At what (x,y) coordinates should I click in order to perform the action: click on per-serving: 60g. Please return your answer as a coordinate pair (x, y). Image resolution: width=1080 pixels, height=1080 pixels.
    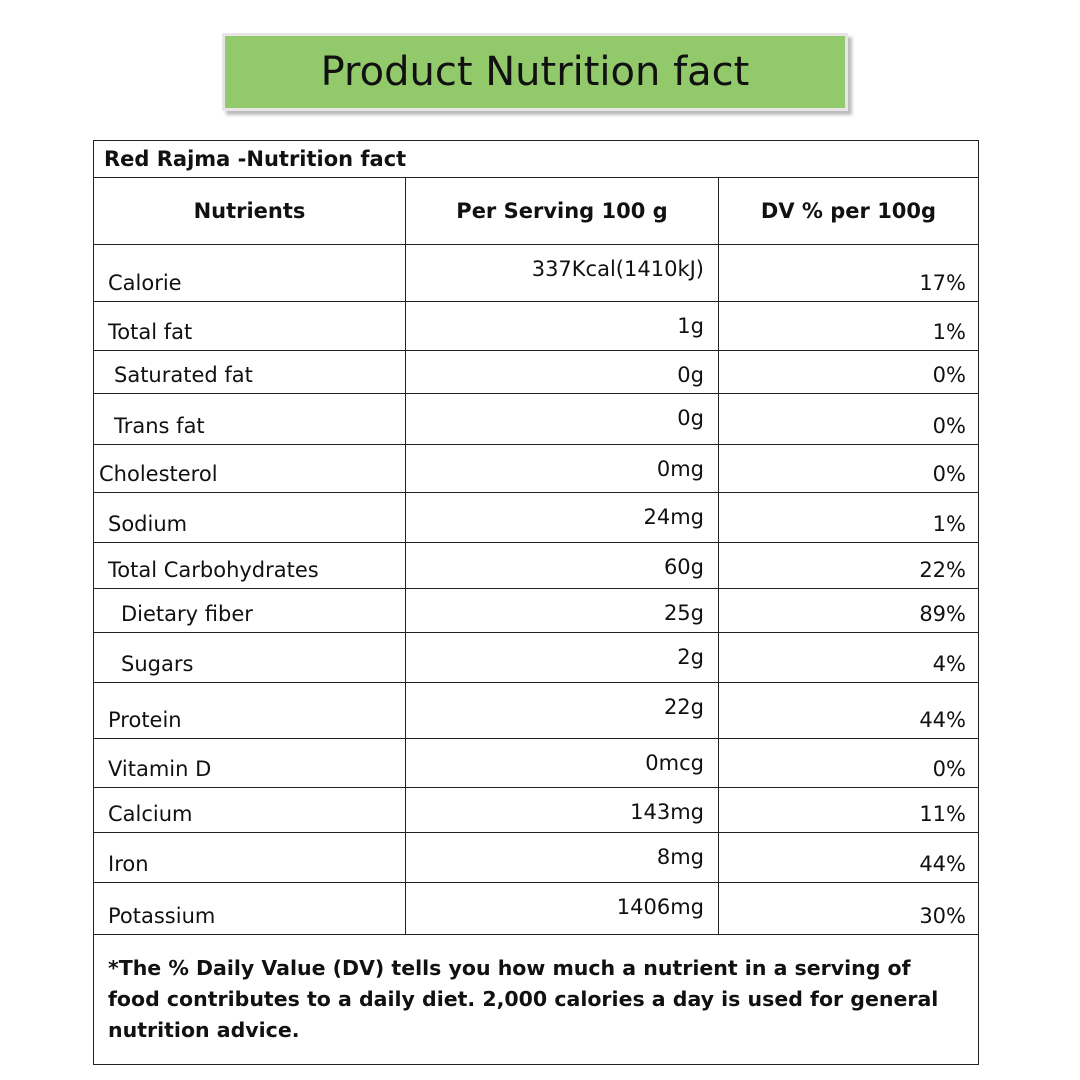
    Looking at the image, I should click on (562, 565).